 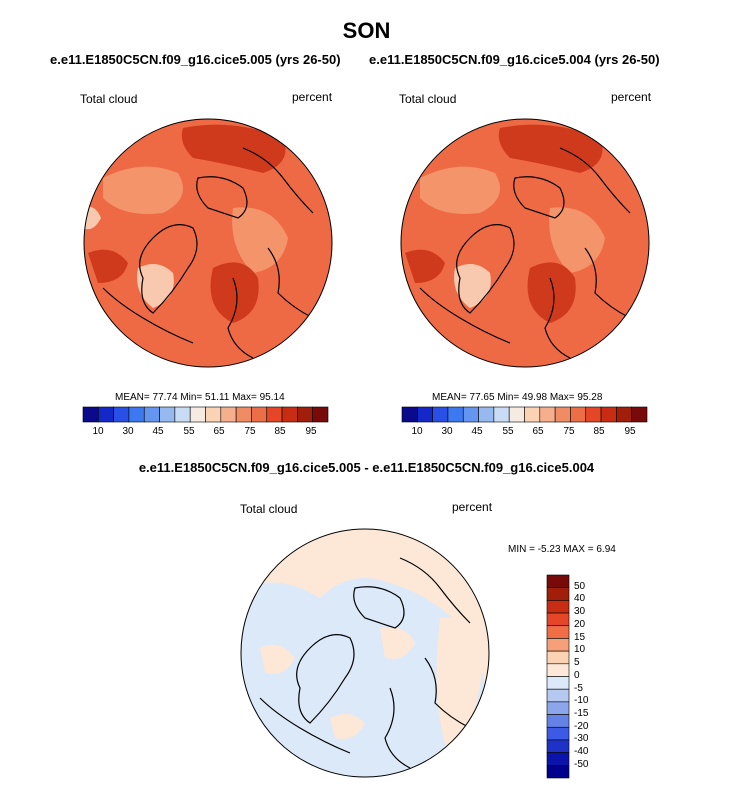 I want to click on diff-colorbar, so click(x=558, y=676).